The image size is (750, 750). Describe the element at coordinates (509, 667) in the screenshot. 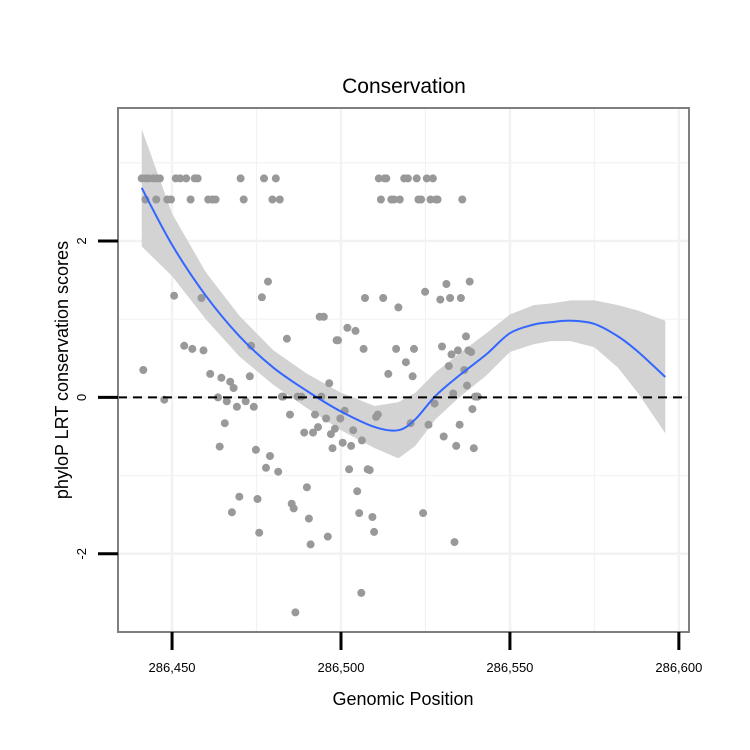

I see `x-tick-label: 286,550` at that location.